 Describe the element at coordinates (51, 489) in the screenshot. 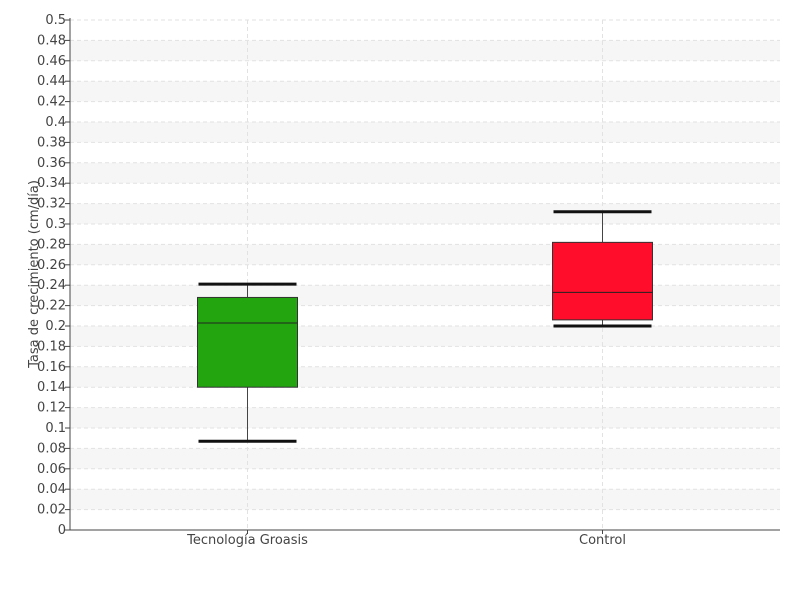

I see `y-tick-label: 0.04` at that location.